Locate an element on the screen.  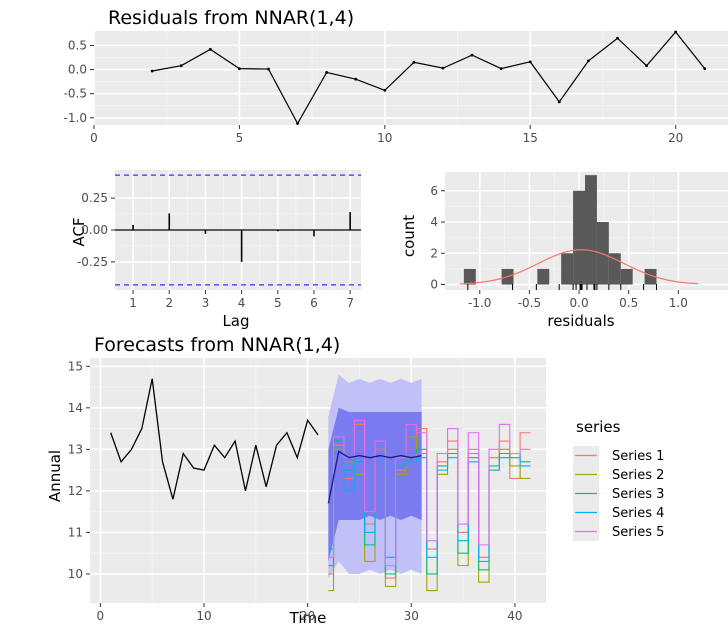
legend: Series 1 Series 2 Series 3 Series 4 Series 5 is located at coordinates (618, 493).